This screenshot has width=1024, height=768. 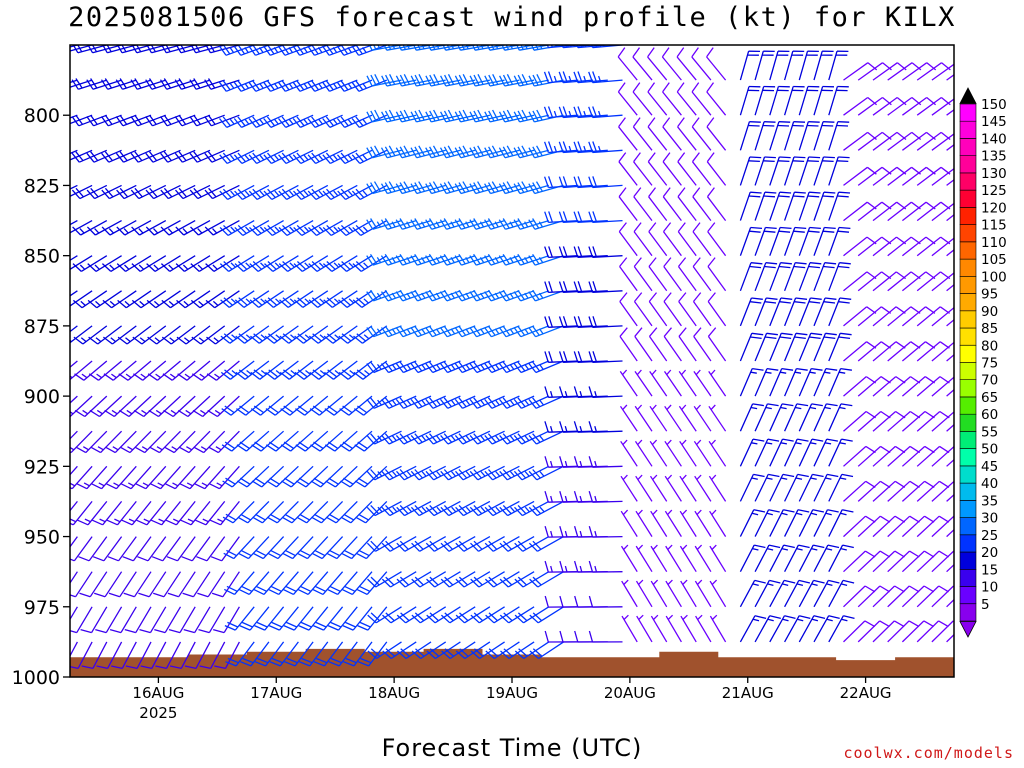 I want to click on x-axis-title: Forecast Time (UTC), so click(x=512, y=748).